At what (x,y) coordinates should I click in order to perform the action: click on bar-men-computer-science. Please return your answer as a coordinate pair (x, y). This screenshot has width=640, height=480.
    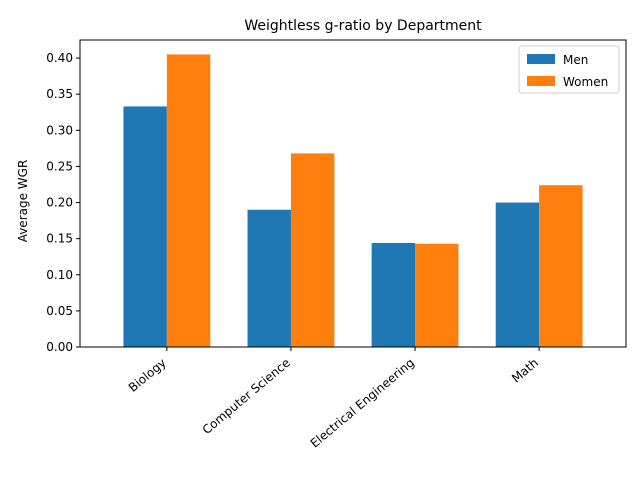
    Looking at the image, I should click on (269, 278).